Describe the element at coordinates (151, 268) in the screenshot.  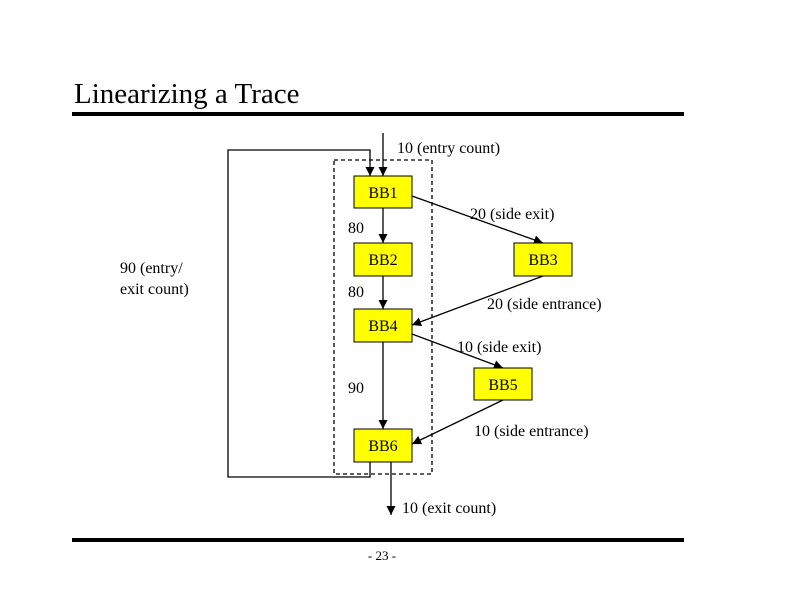
I see `loop-label: 90 (entry/` at that location.